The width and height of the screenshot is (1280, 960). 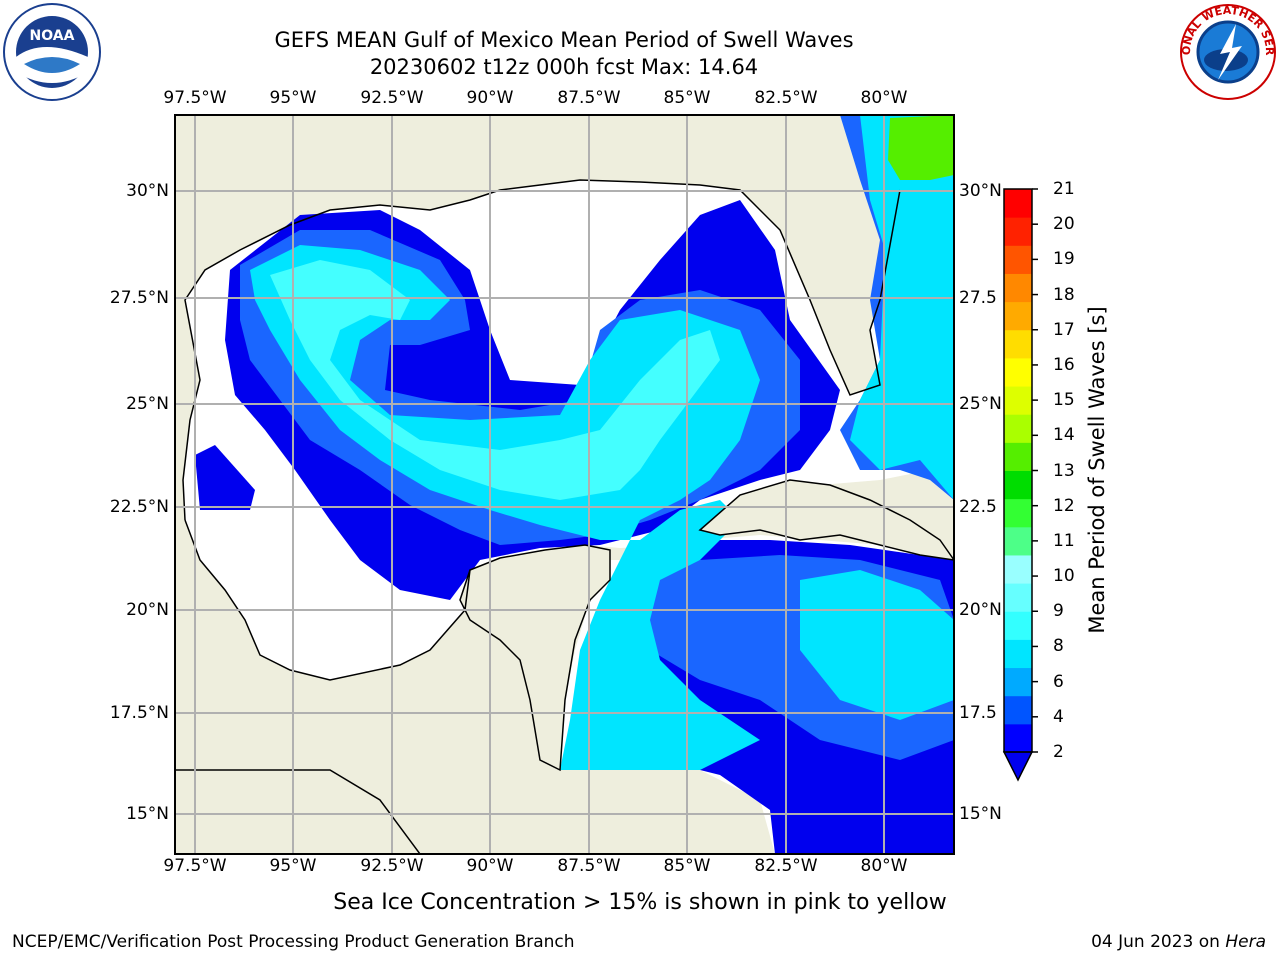 What do you see at coordinates (1064, 224) in the screenshot?
I see `colorbar-tick-label: 20` at bounding box center [1064, 224].